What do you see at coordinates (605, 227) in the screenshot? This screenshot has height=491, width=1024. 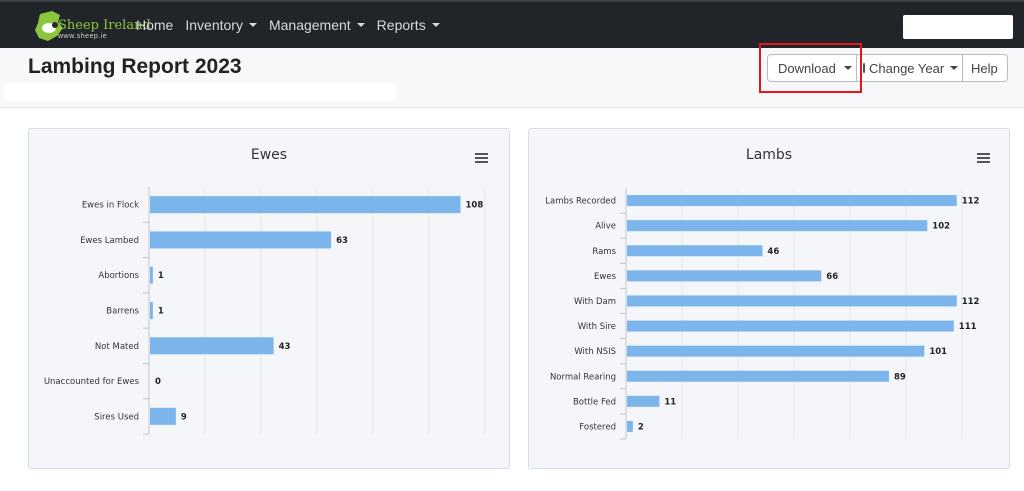 I see `category-label: Alive` at bounding box center [605, 227].